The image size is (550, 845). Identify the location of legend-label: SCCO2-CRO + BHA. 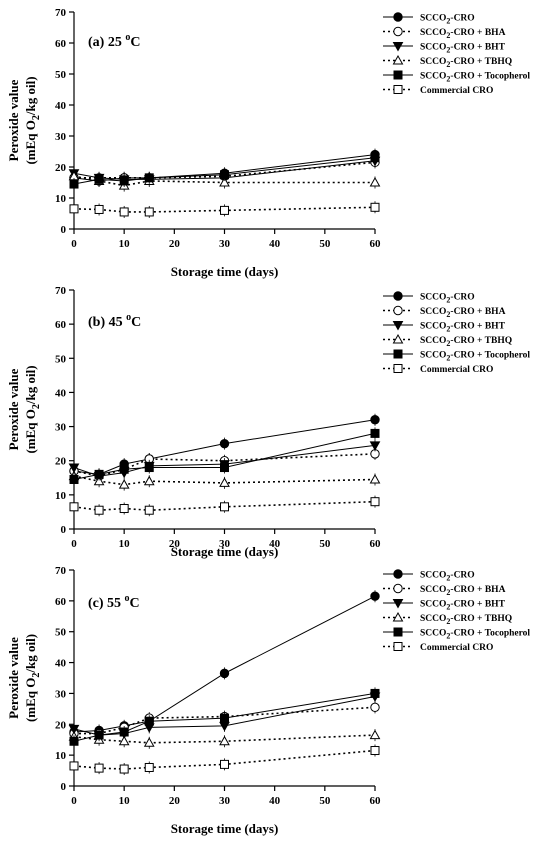
(463, 591).